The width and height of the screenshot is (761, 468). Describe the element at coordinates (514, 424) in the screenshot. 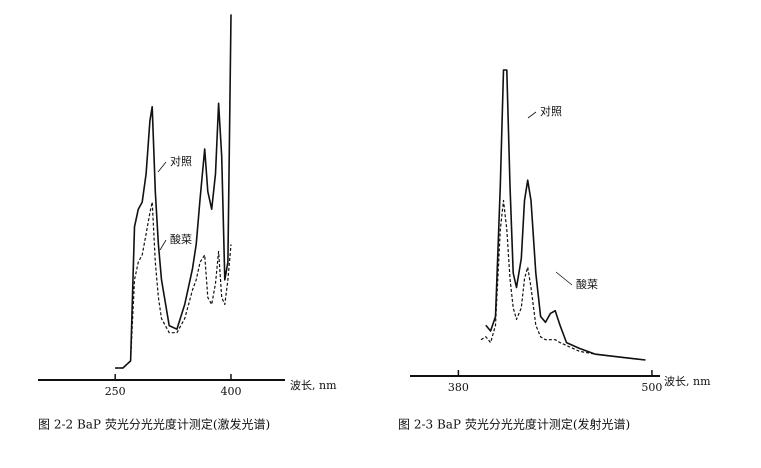

I see `caption: 图 2-3 BaP 荧光分光光度计测定(发射光谱)` at that location.